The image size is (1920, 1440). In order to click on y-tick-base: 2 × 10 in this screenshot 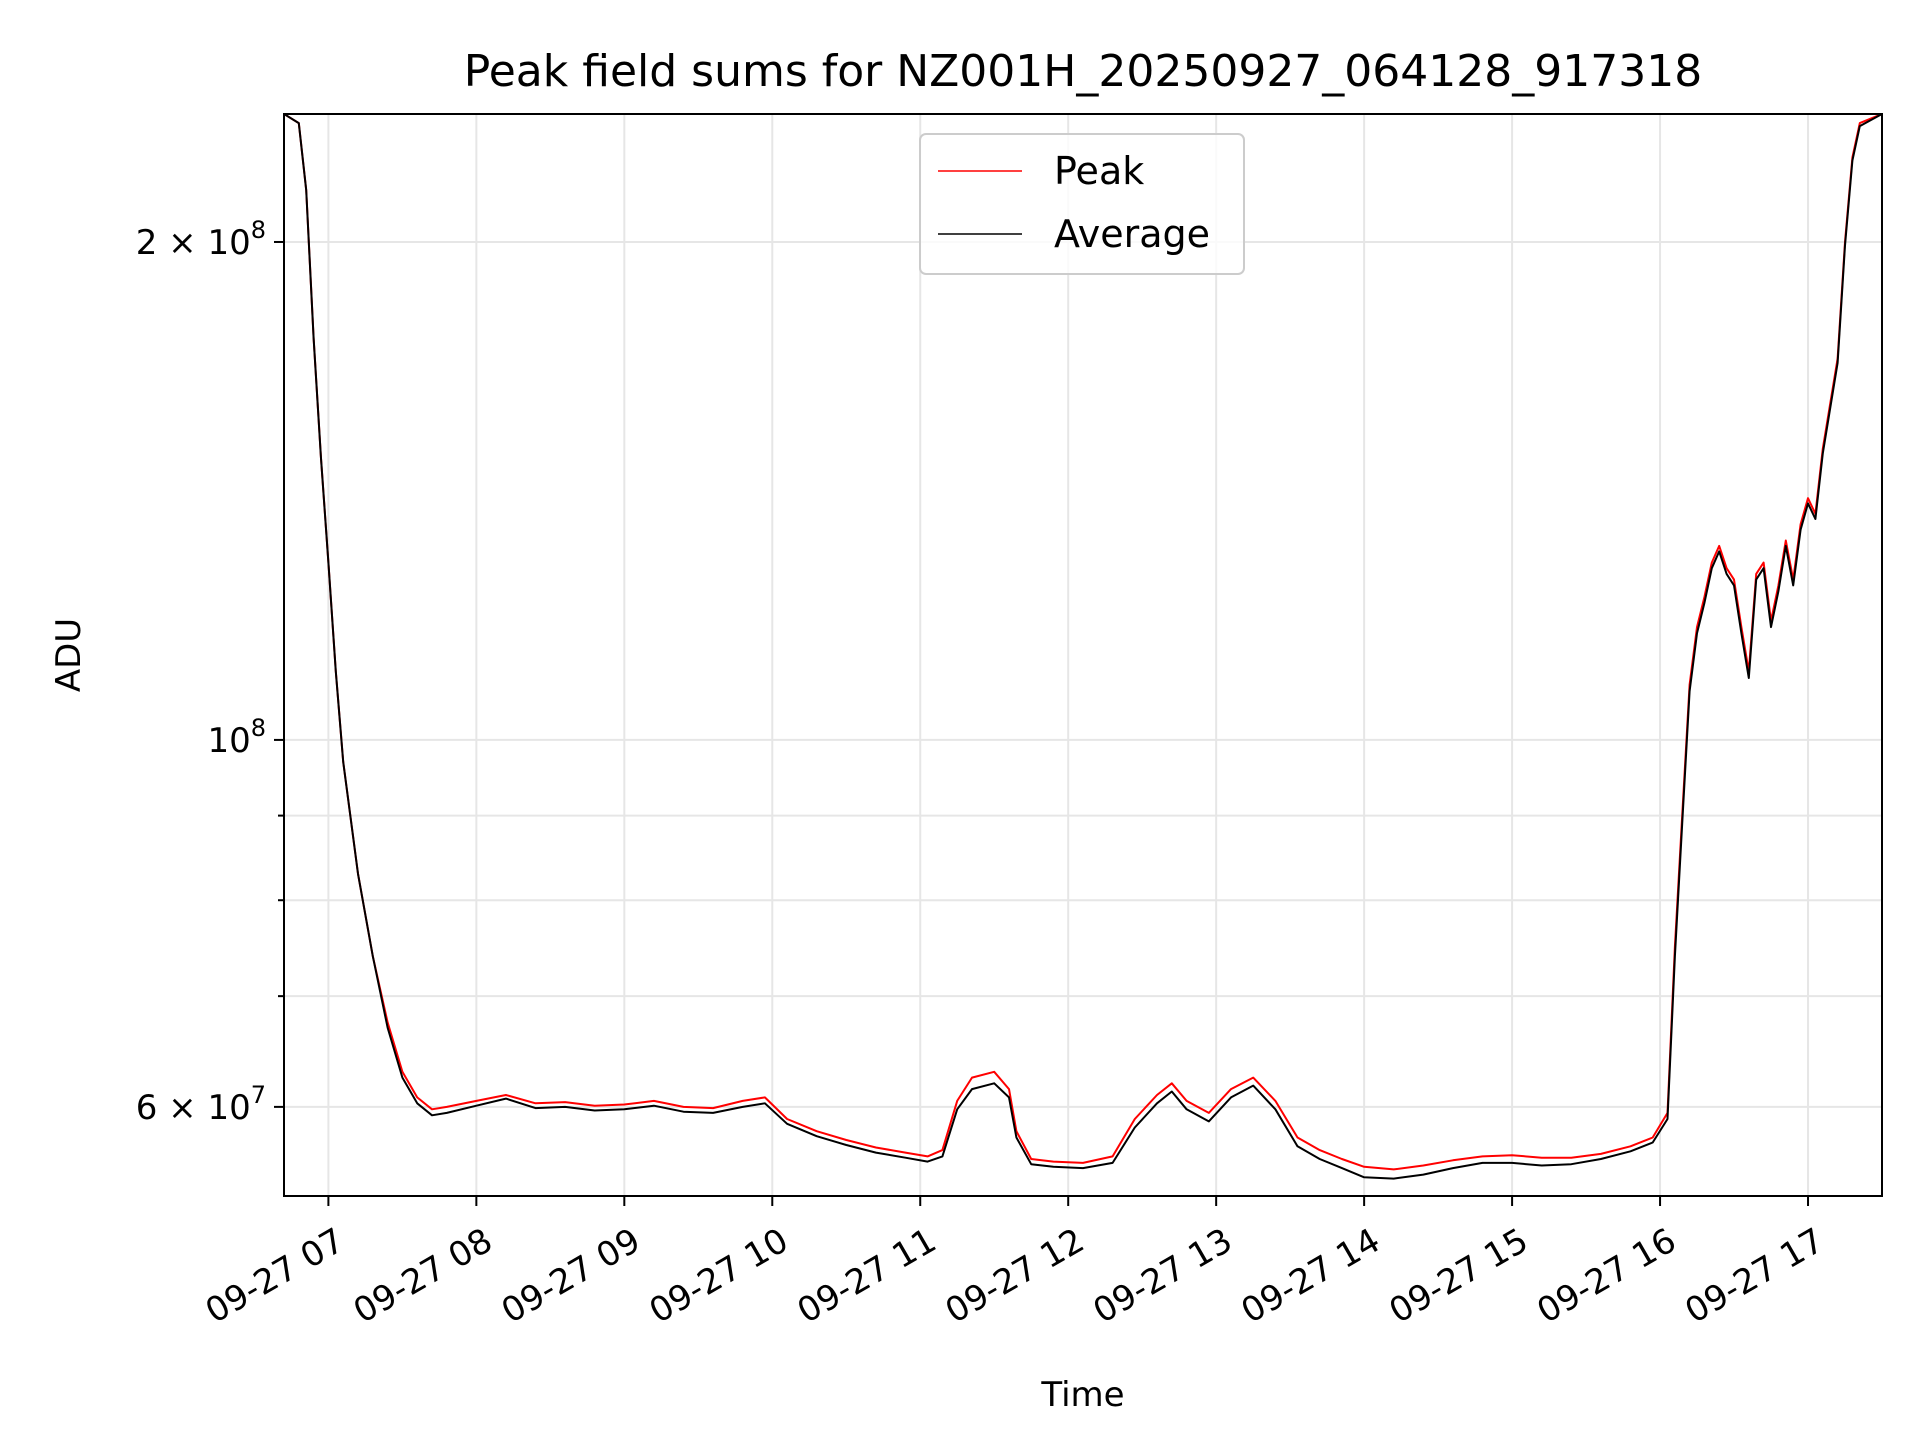, I will do `click(193, 243)`.